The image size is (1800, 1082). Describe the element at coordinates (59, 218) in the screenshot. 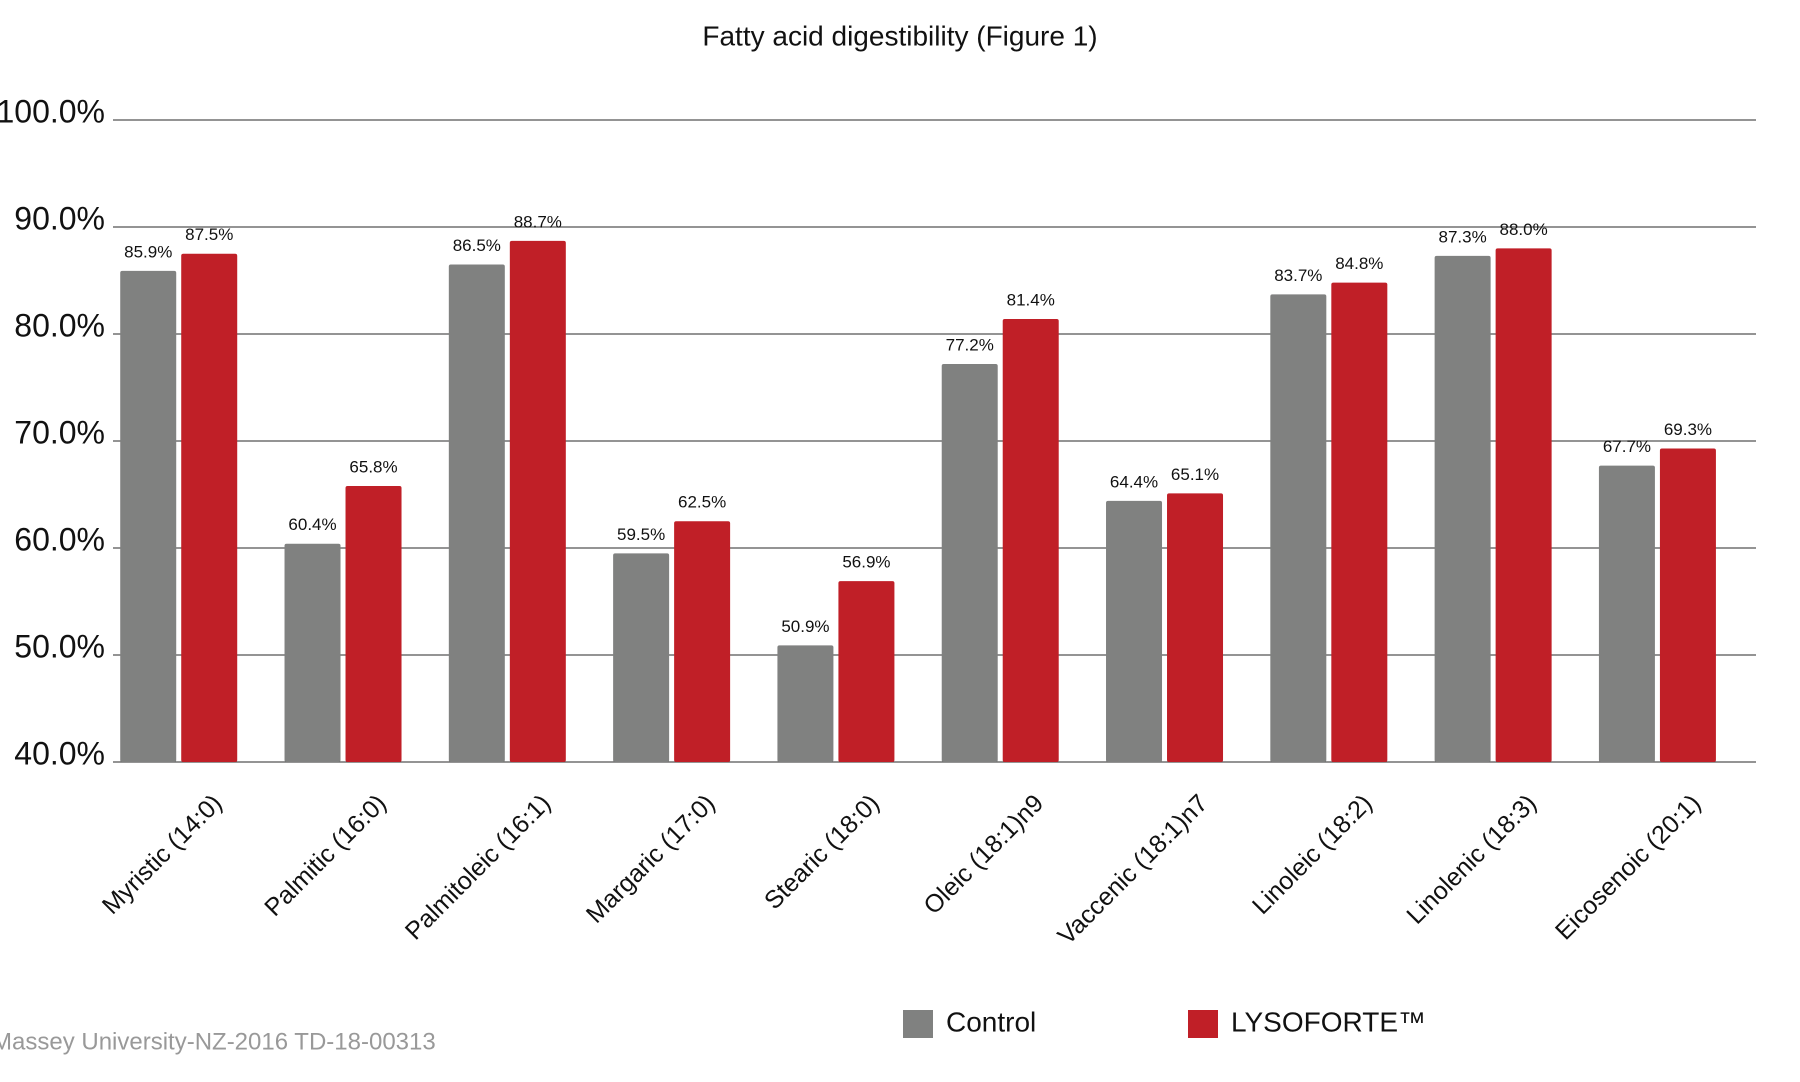

I see `y-tick-label: 90.0%` at that location.